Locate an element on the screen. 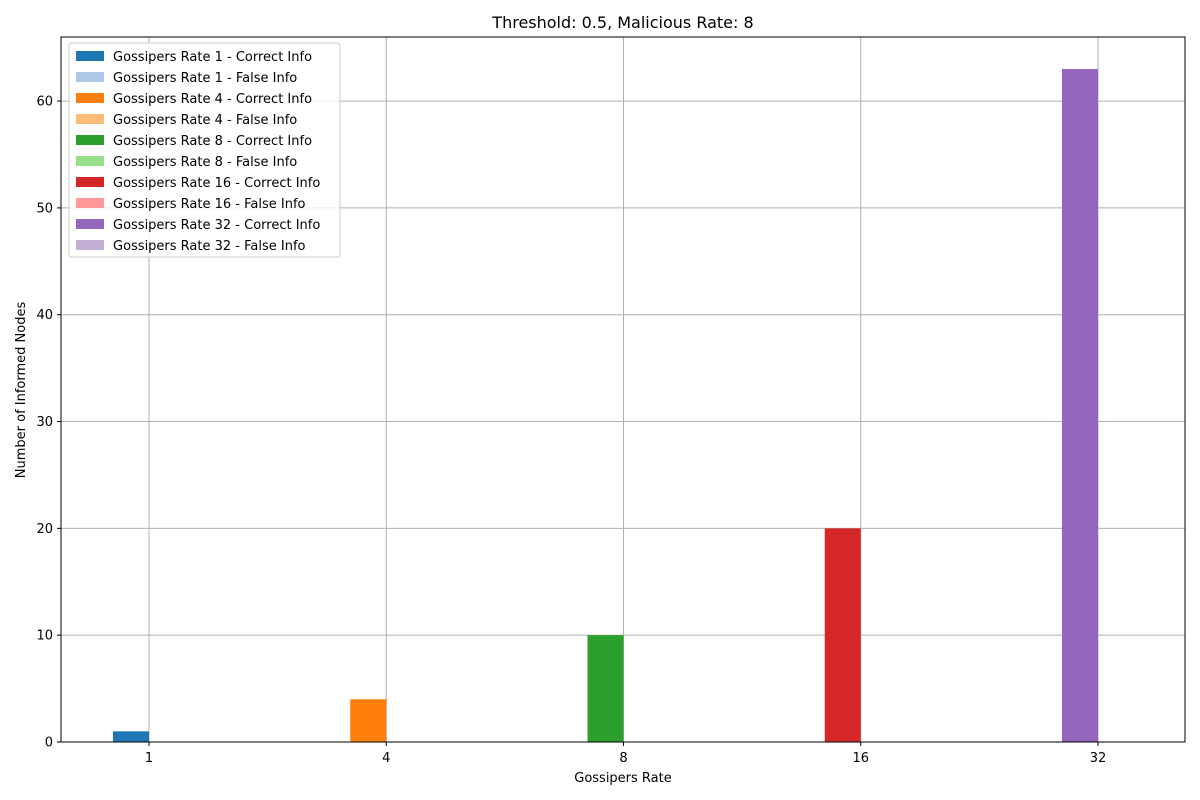 This screenshot has width=1200, height=800. x-tick-label: 4 is located at coordinates (386, 758).